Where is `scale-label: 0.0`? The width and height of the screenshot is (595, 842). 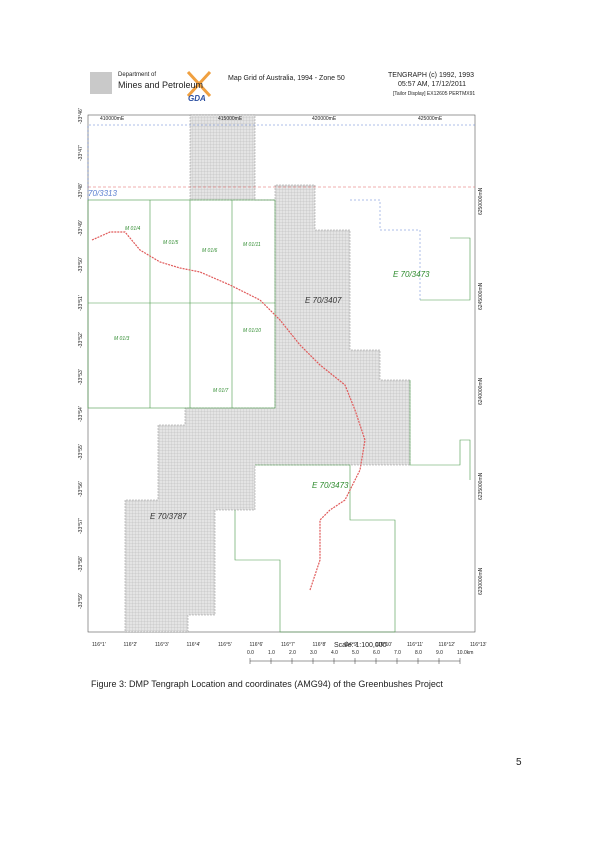 scale-label: 0.0 is located at coordinates (250, 653).